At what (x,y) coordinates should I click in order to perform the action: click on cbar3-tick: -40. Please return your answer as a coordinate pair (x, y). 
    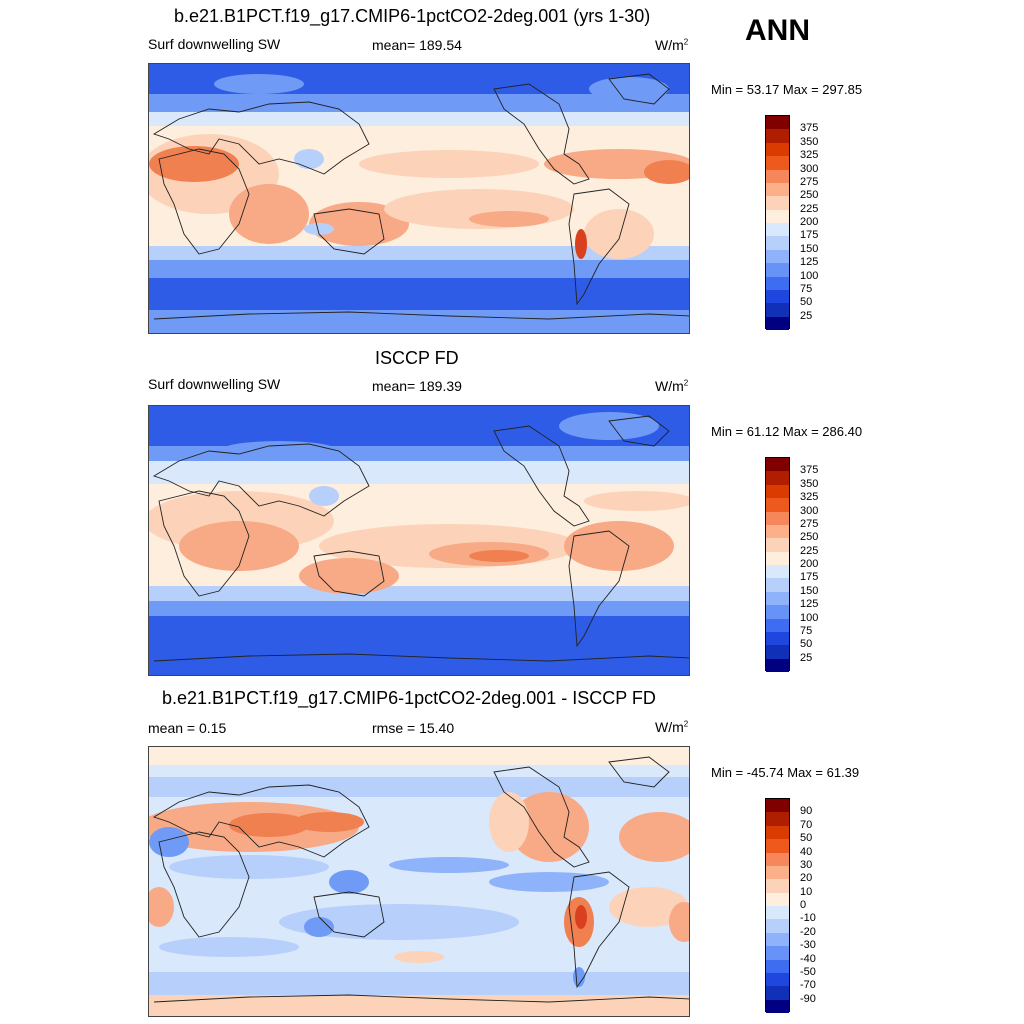
    Looking at the image, I should click on (808, 958).